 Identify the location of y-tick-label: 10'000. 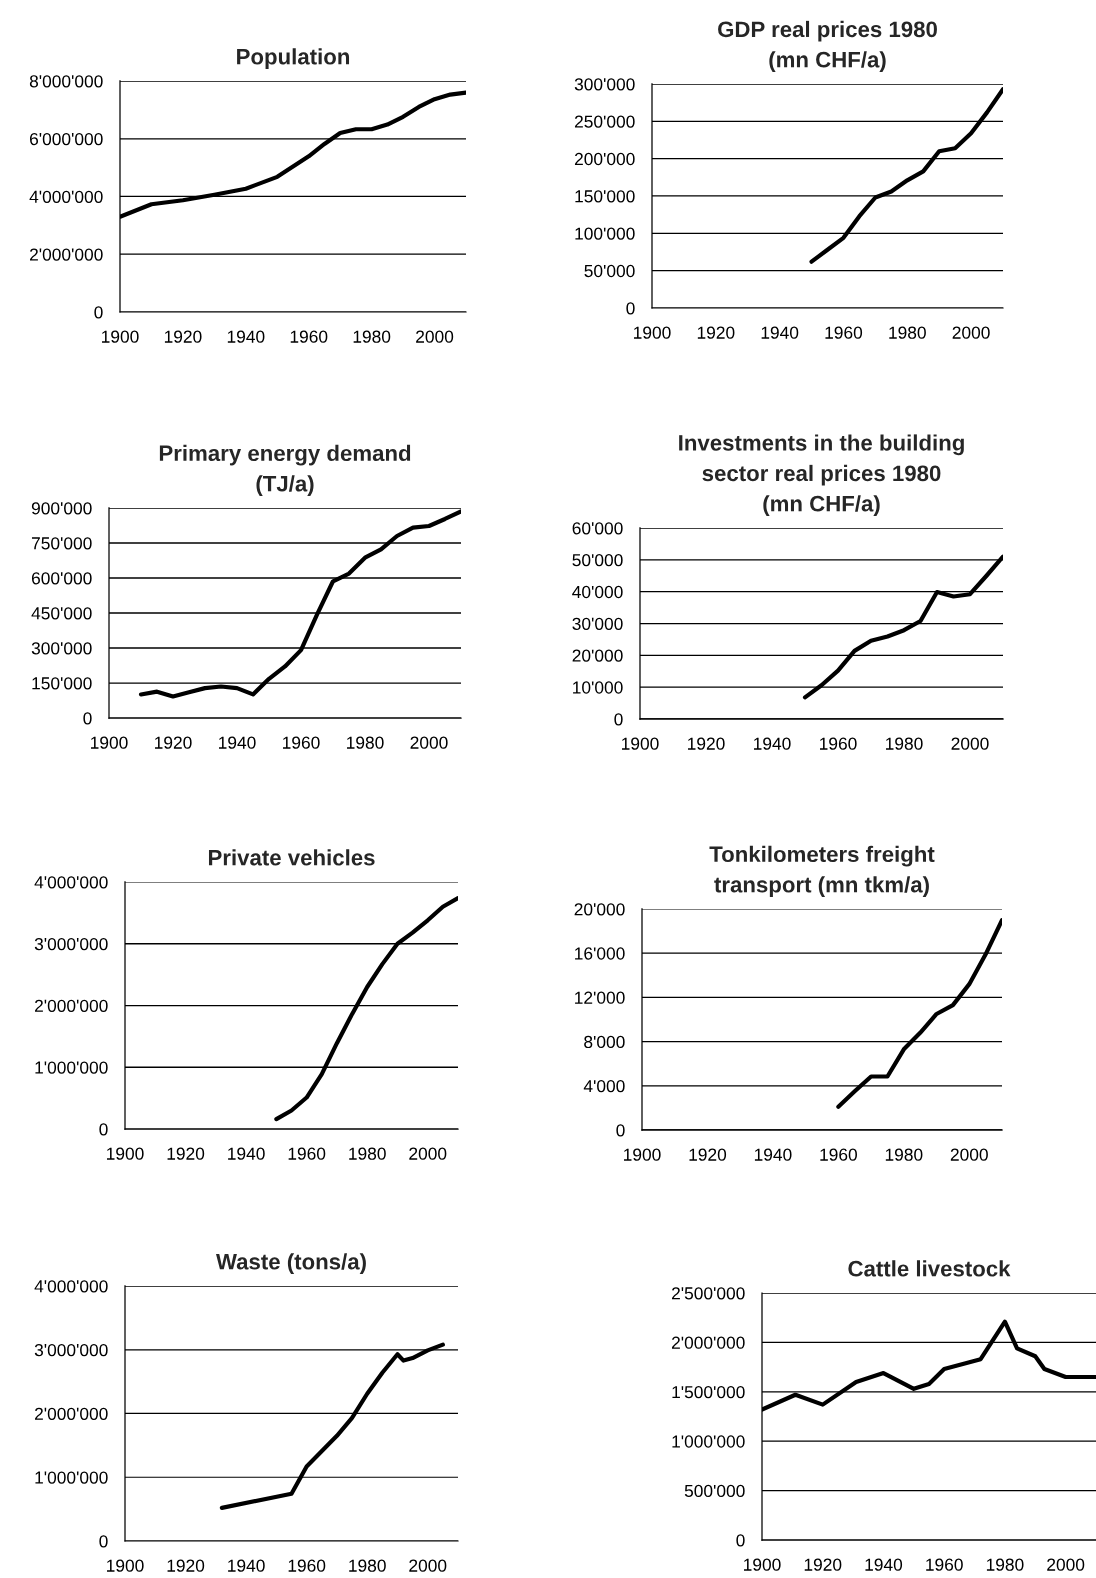
(598, 687).